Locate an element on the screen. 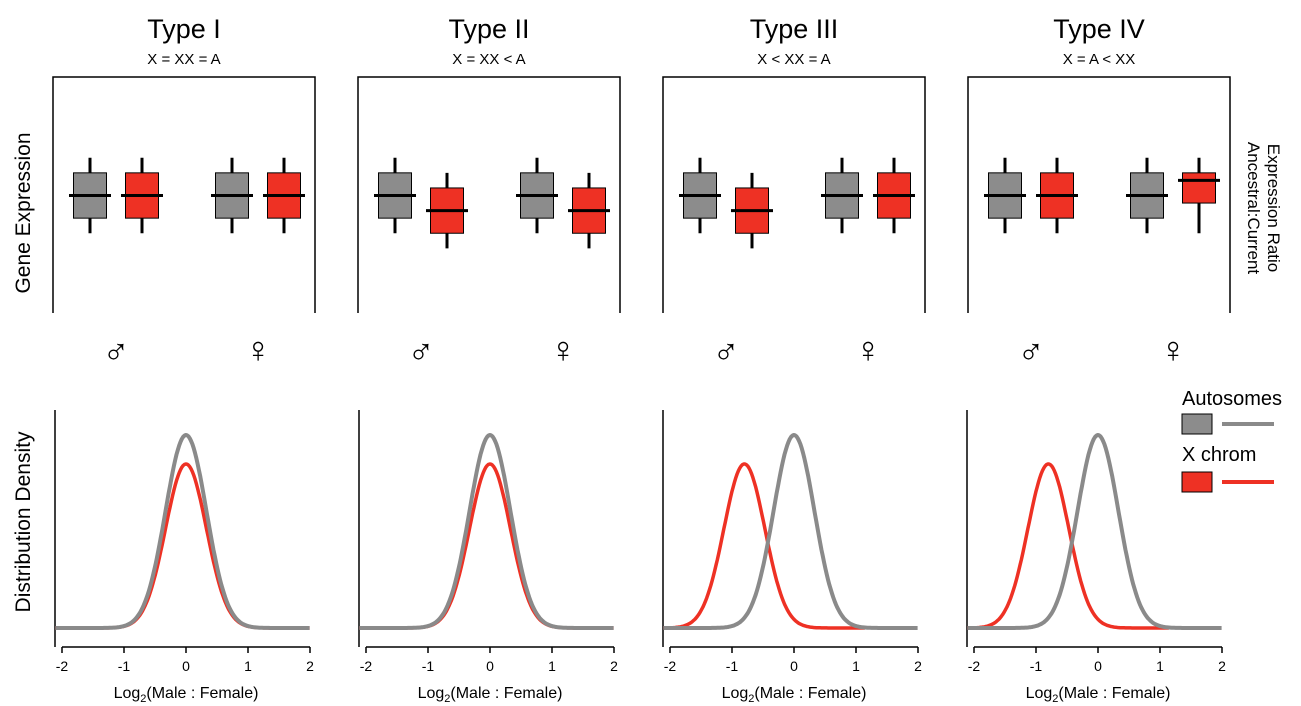 This screenshot has height=706, width=1301. density-panel-2: -2 -1 0 1 2 Log2(Male : Female) is located at coordinates (488, 557).